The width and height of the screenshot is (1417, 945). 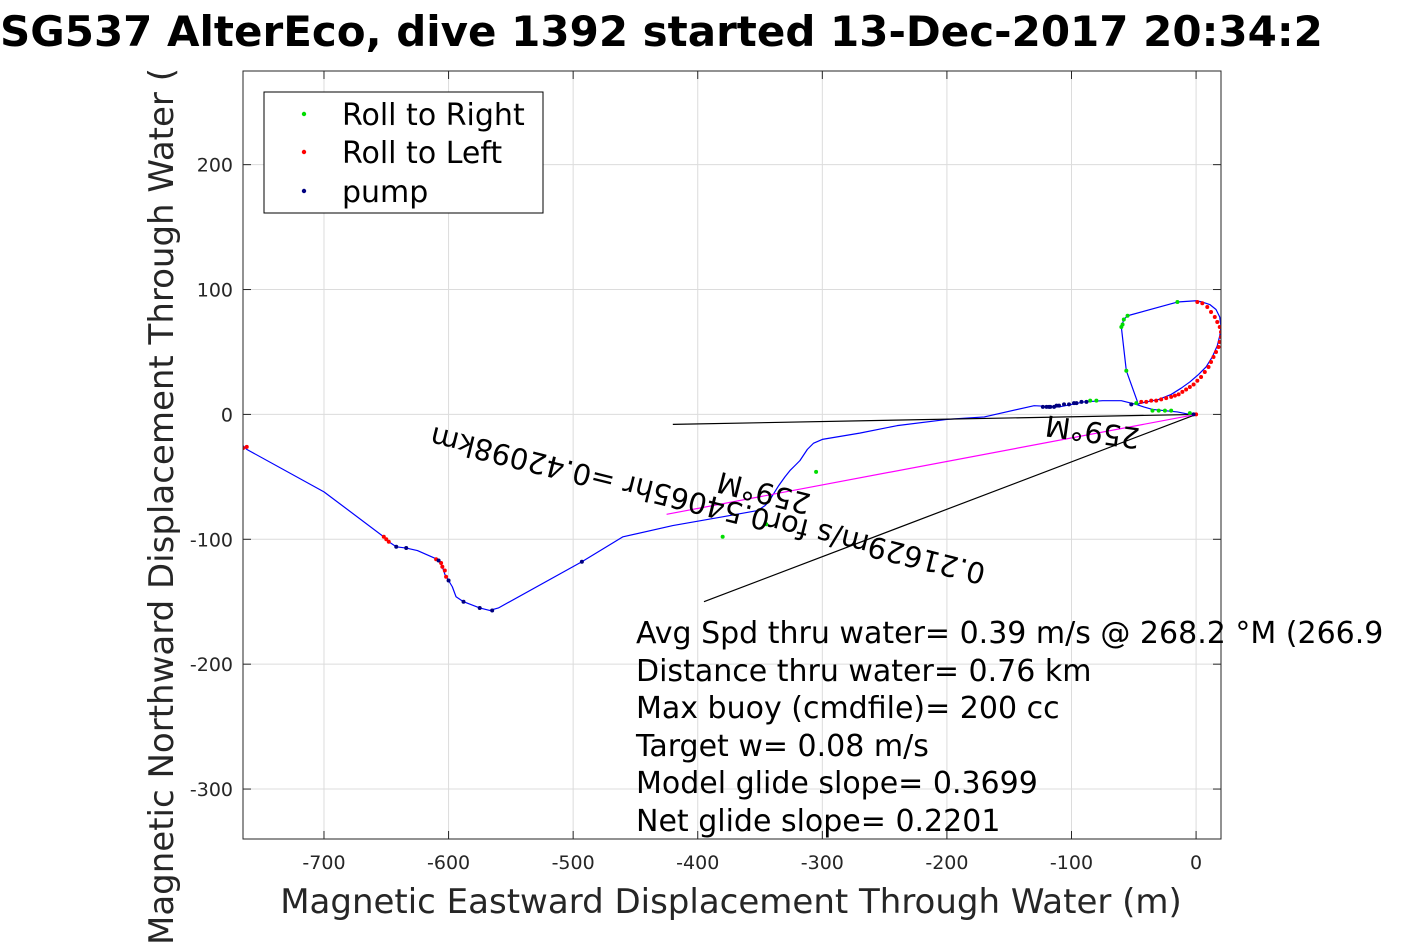 What do you see at coordinates (211, 540) in the screenshot?
I see `y-tick-label: -100` at bounding box center [211, 540].